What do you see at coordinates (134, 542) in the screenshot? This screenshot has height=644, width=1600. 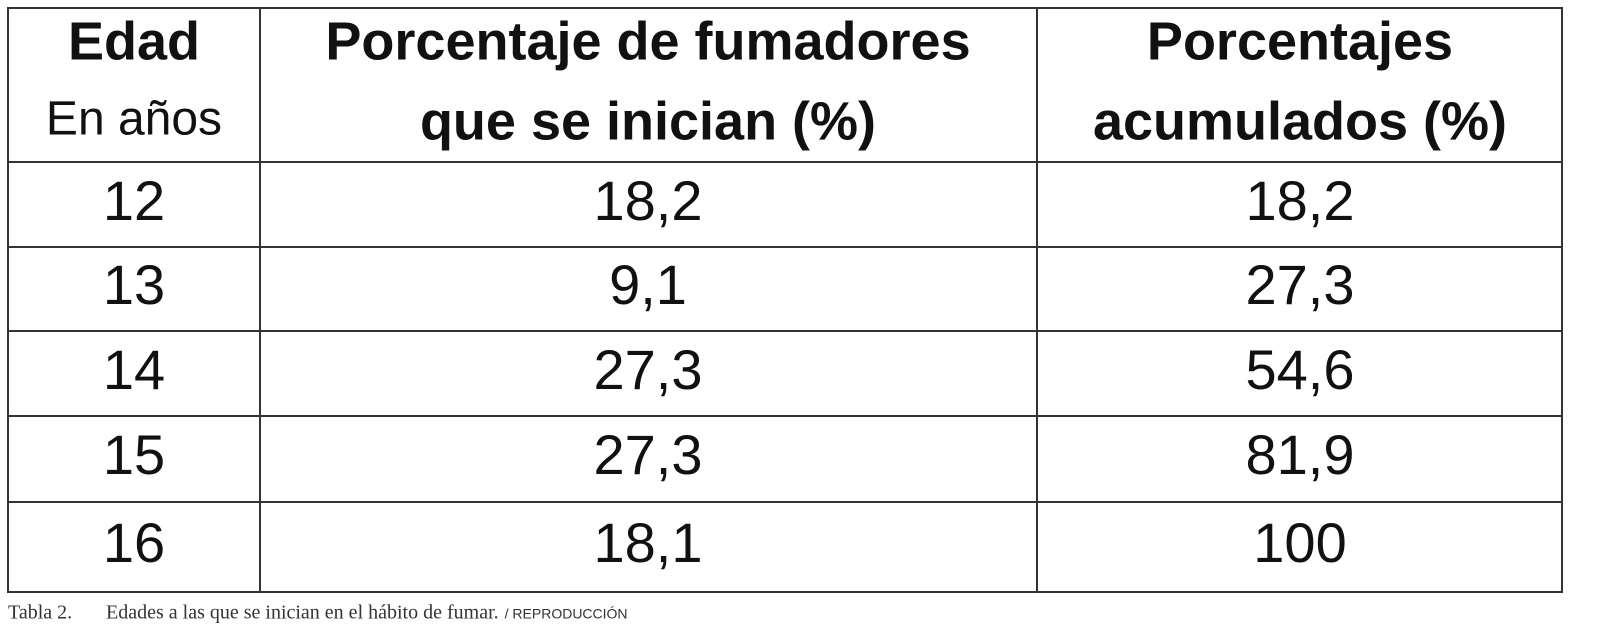 I see `table-cell: 16` at bounding box center [134, 542].